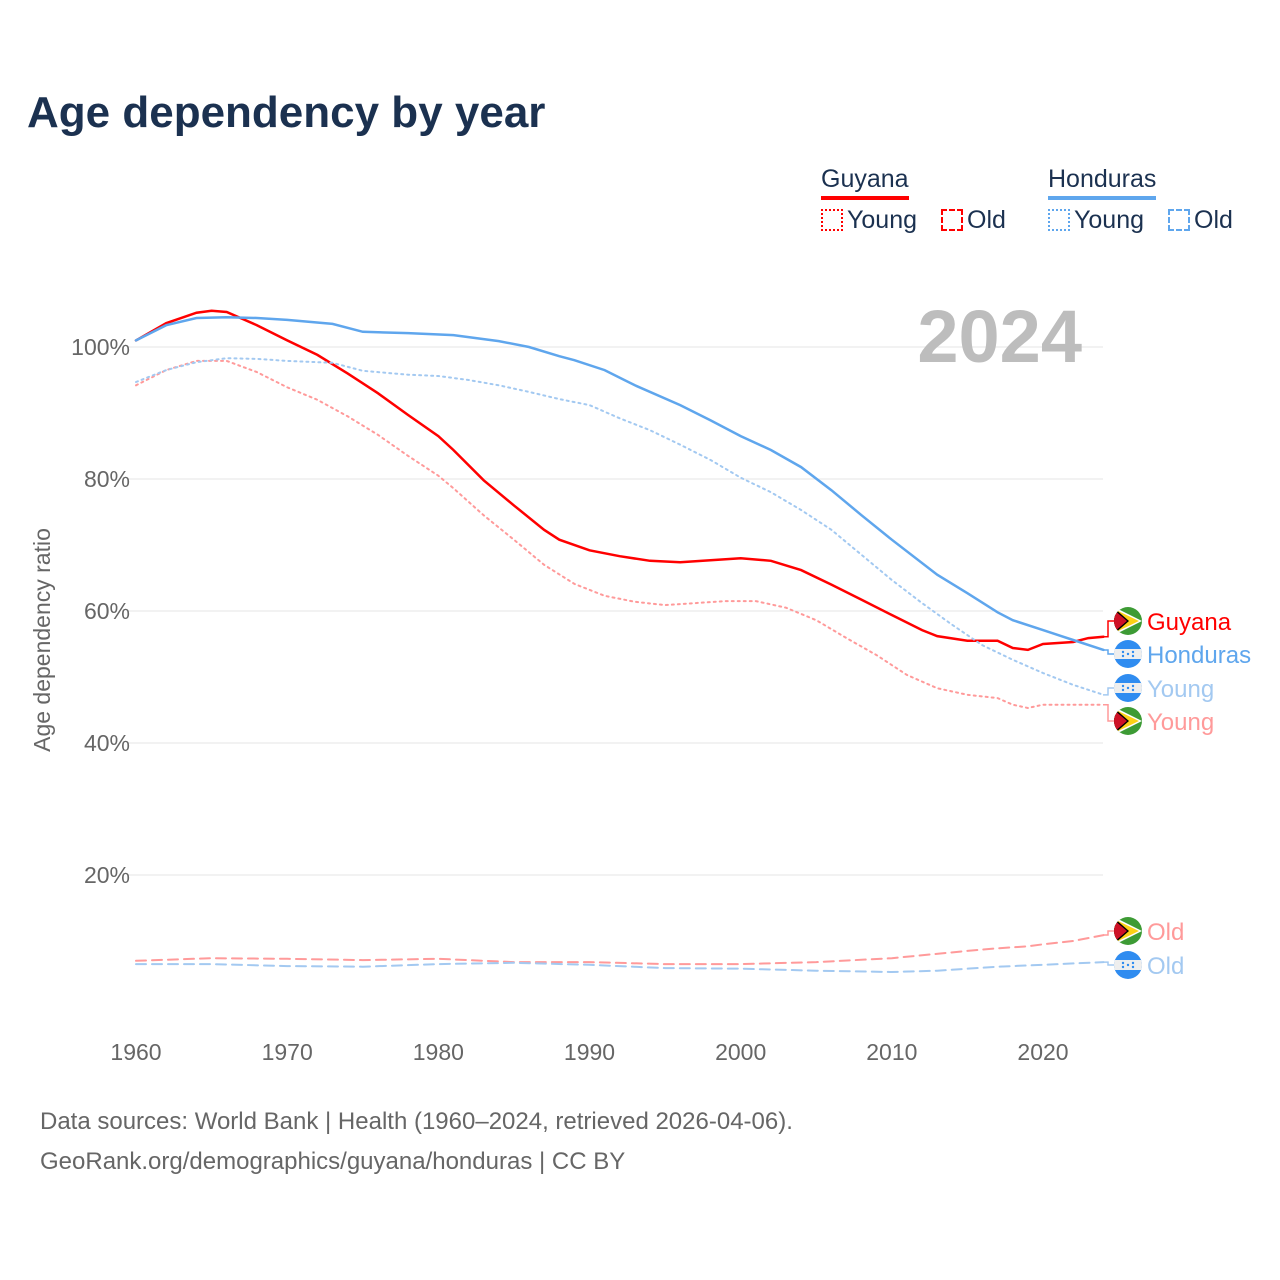 This screenshot has height=1280, width=1280. I want to click on legend-honduras-old: Old, so click(1200, 220).